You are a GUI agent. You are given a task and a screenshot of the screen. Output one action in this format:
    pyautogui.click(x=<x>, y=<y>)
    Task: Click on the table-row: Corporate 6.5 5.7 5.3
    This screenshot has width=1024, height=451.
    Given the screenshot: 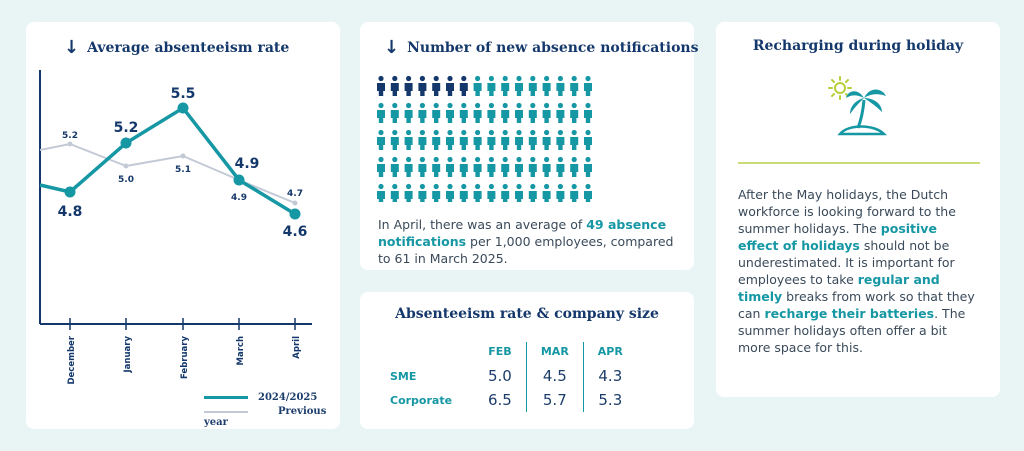 What is the action you would take?
    pyautogui.click(x=510, y=400)
    